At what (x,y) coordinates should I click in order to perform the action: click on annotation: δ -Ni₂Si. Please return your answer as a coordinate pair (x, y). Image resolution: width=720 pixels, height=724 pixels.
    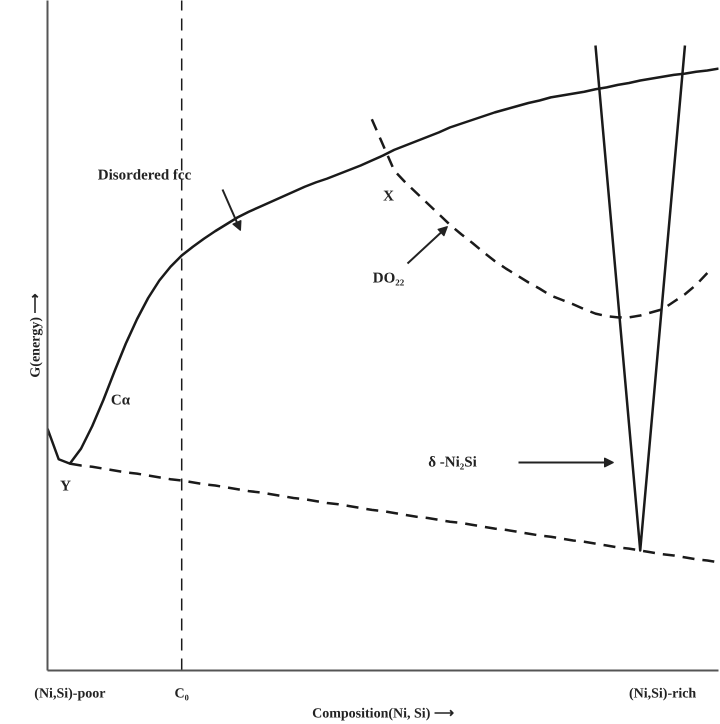
    Looking at the image, I should click on (452, 462).